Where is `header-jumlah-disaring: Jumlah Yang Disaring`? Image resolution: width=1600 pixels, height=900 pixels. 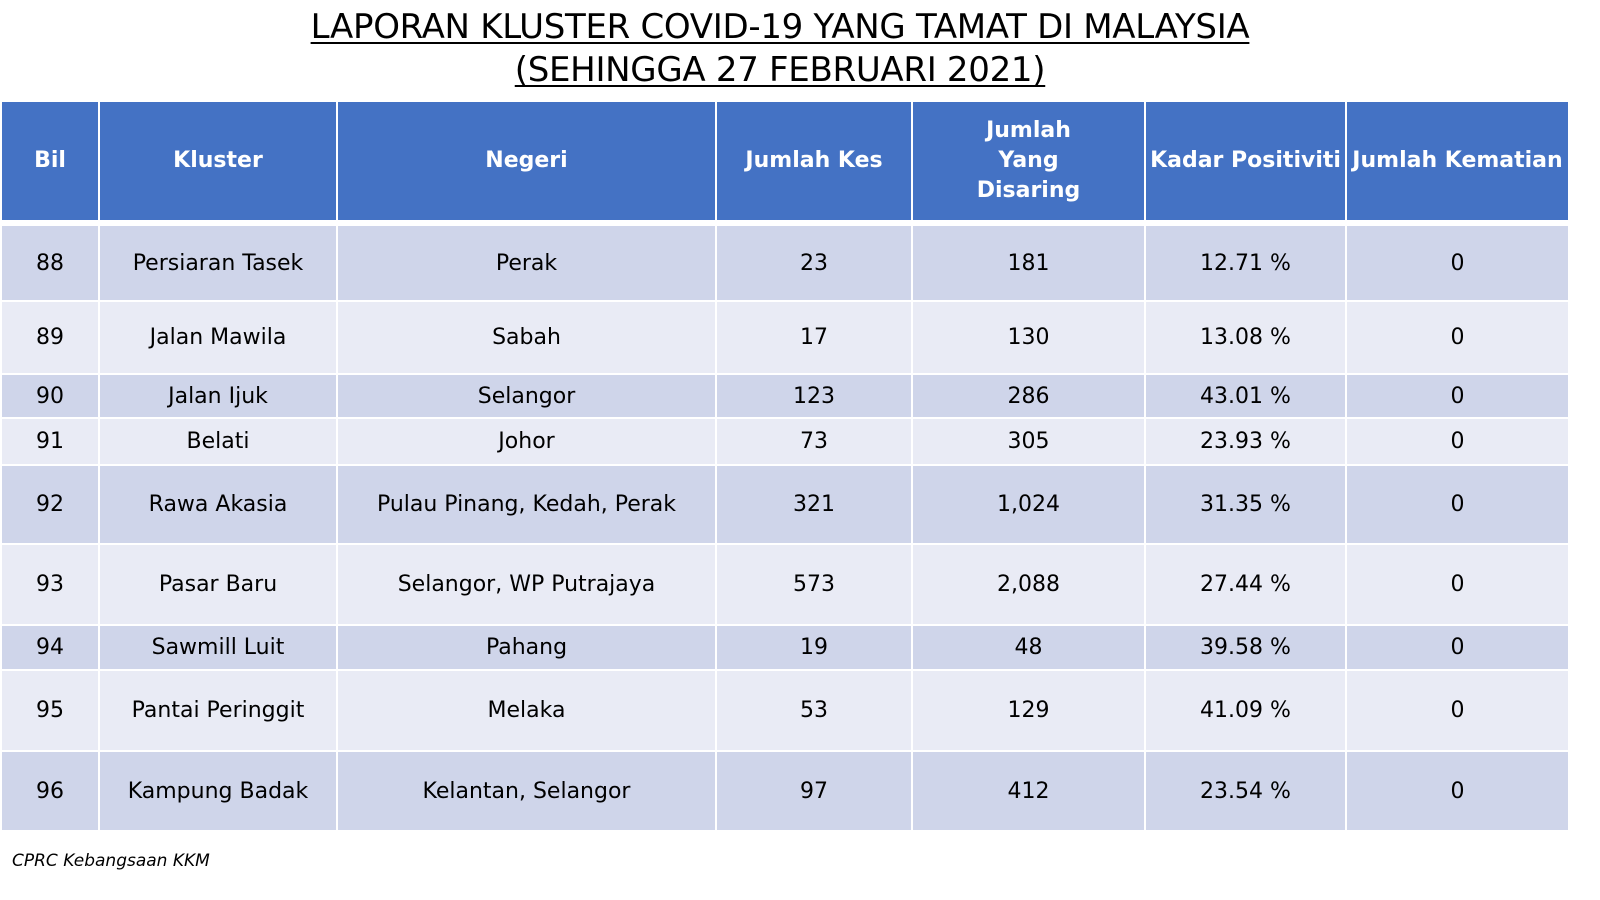
header-jumlah-disaring: Jumlah Yang Disaring is located at coordinates (1028, 163).